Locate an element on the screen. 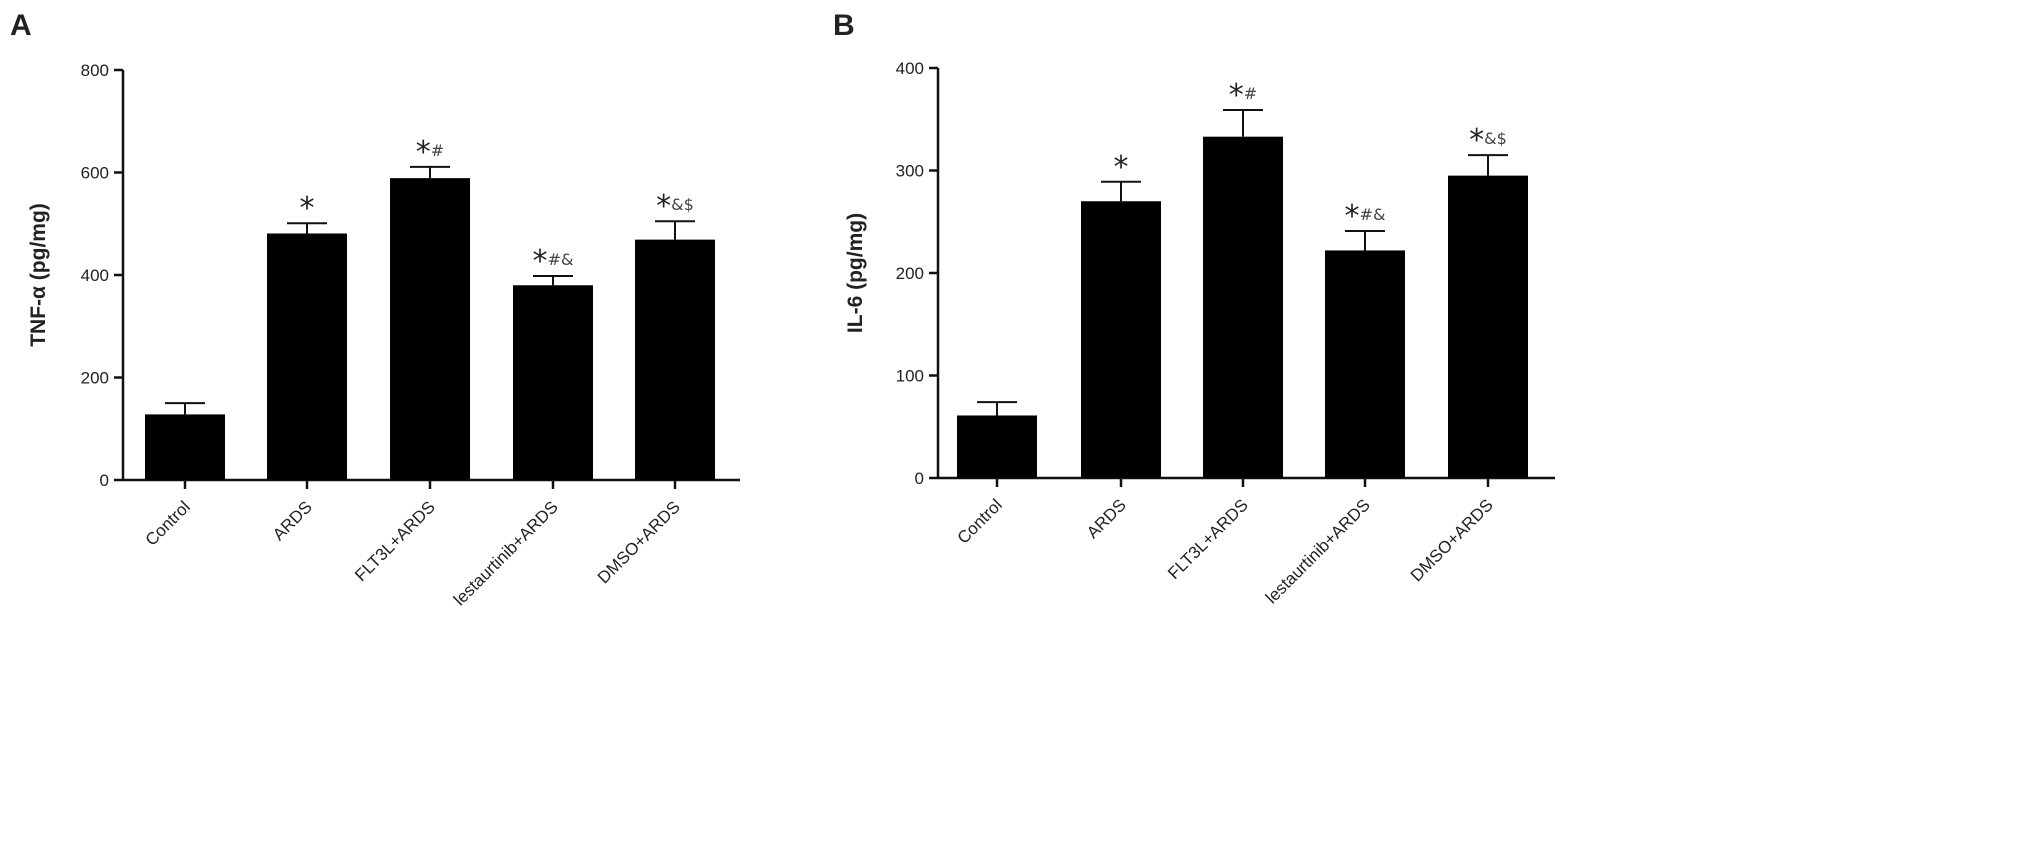 The height and width of the screenshot is (855, 2031). y-axis-title: IL-6 (pg/mg) is located at coordinates (855, 273).